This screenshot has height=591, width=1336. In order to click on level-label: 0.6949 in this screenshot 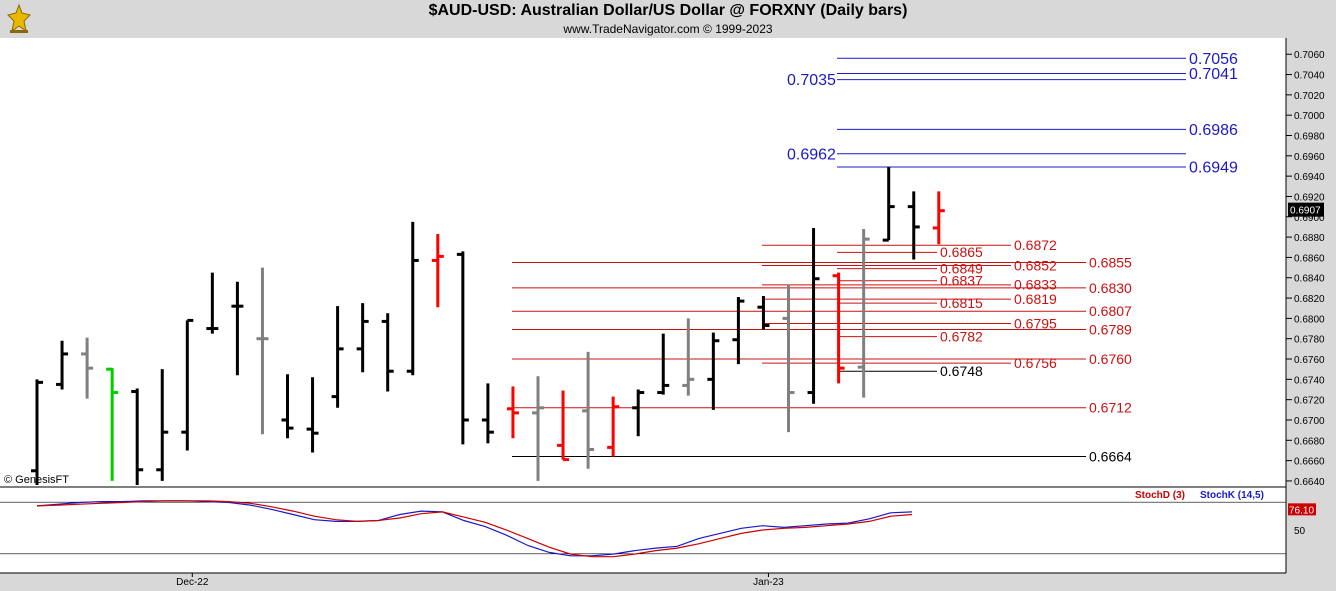, I will do `click(1213, 168)`.